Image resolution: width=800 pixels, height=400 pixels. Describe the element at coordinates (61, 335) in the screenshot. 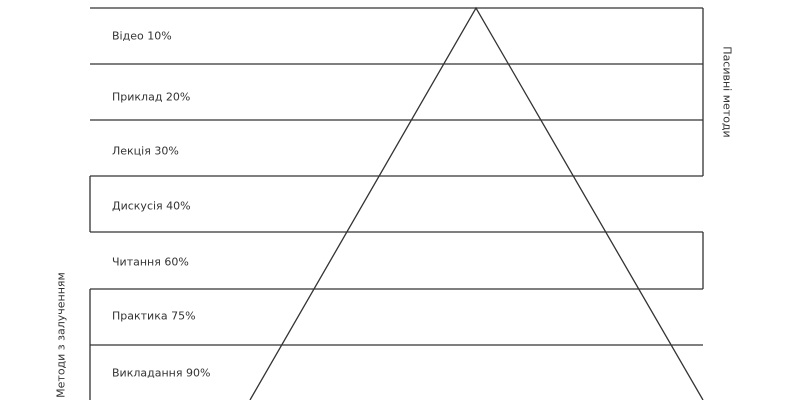

I see `engagement-methods-label: Методи з залученням` at that location.